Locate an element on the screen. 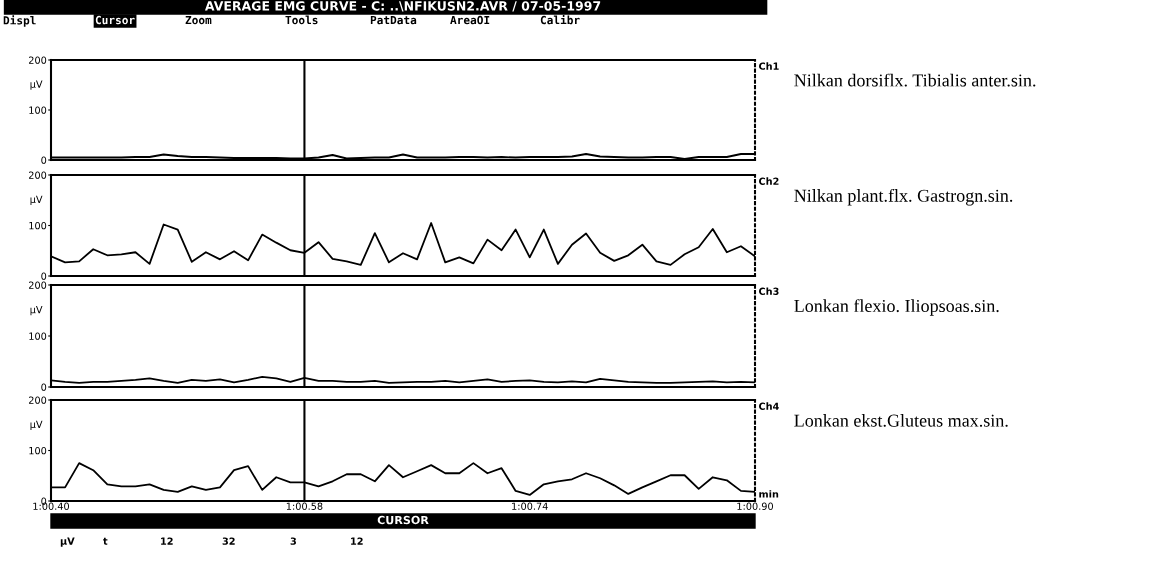  text: Ch2 is located at coordinates (769, 181).